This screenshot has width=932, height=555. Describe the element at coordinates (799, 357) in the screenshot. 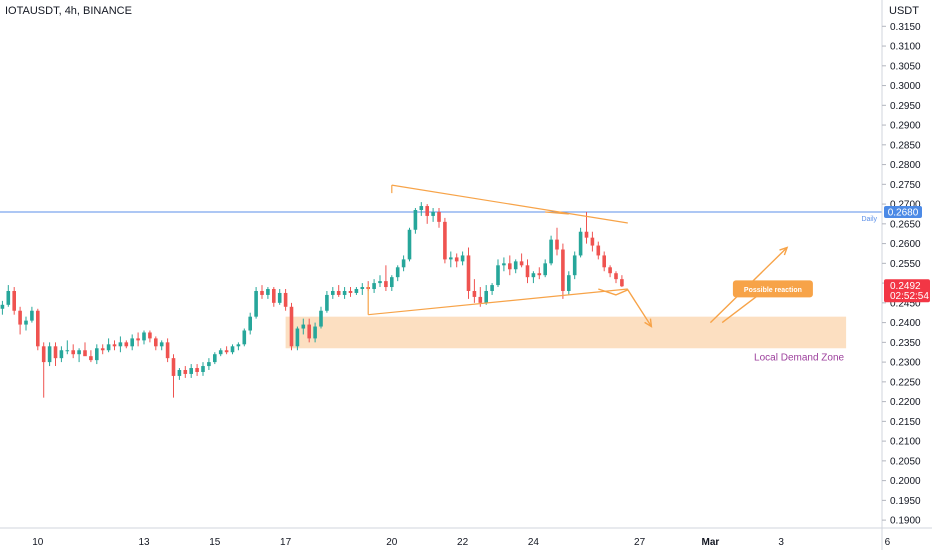

I see `demand-zone-label: Local Demand Zone` at that location.